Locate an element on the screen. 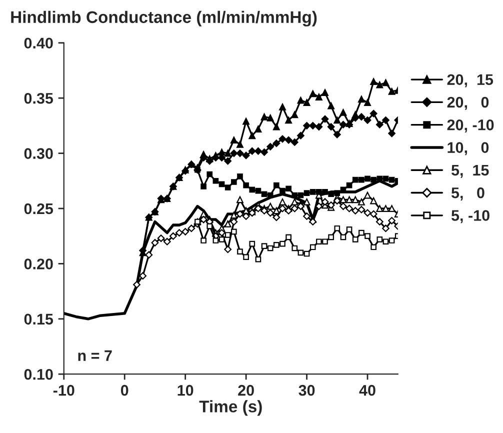 The width and height of the screenshot is (503, 433). x-tick-label: 10 is located at coordinates (186, 390).